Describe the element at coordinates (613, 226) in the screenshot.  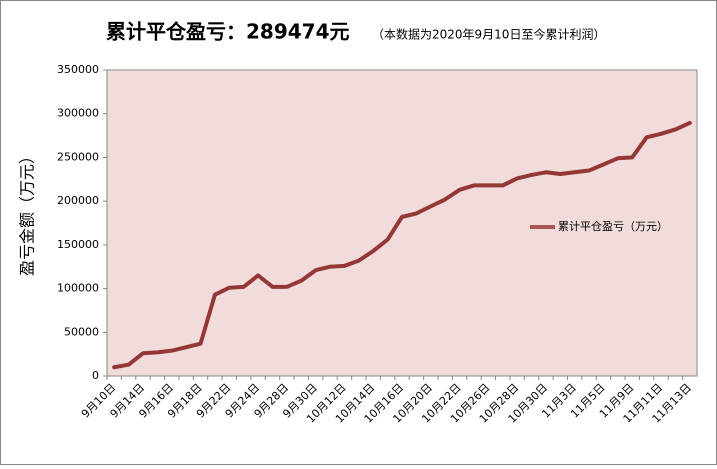
I see `legend-label: 累计平仓盈亏（万元）` at that location.